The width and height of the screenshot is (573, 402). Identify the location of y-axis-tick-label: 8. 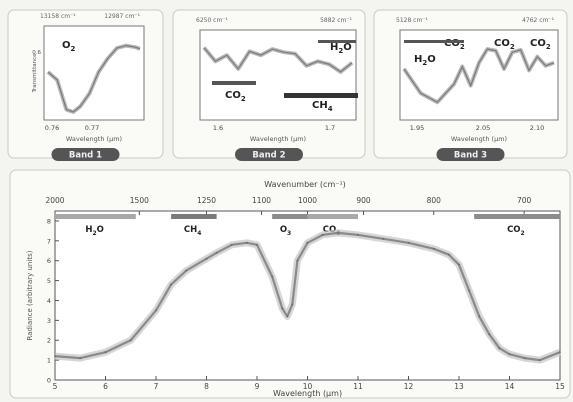
(49, 221).